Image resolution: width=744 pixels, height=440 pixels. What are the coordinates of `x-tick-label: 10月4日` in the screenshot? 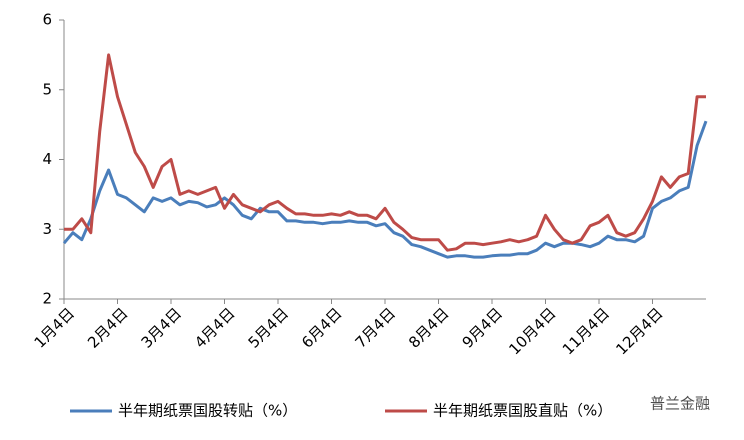 It's located at (532, 331).